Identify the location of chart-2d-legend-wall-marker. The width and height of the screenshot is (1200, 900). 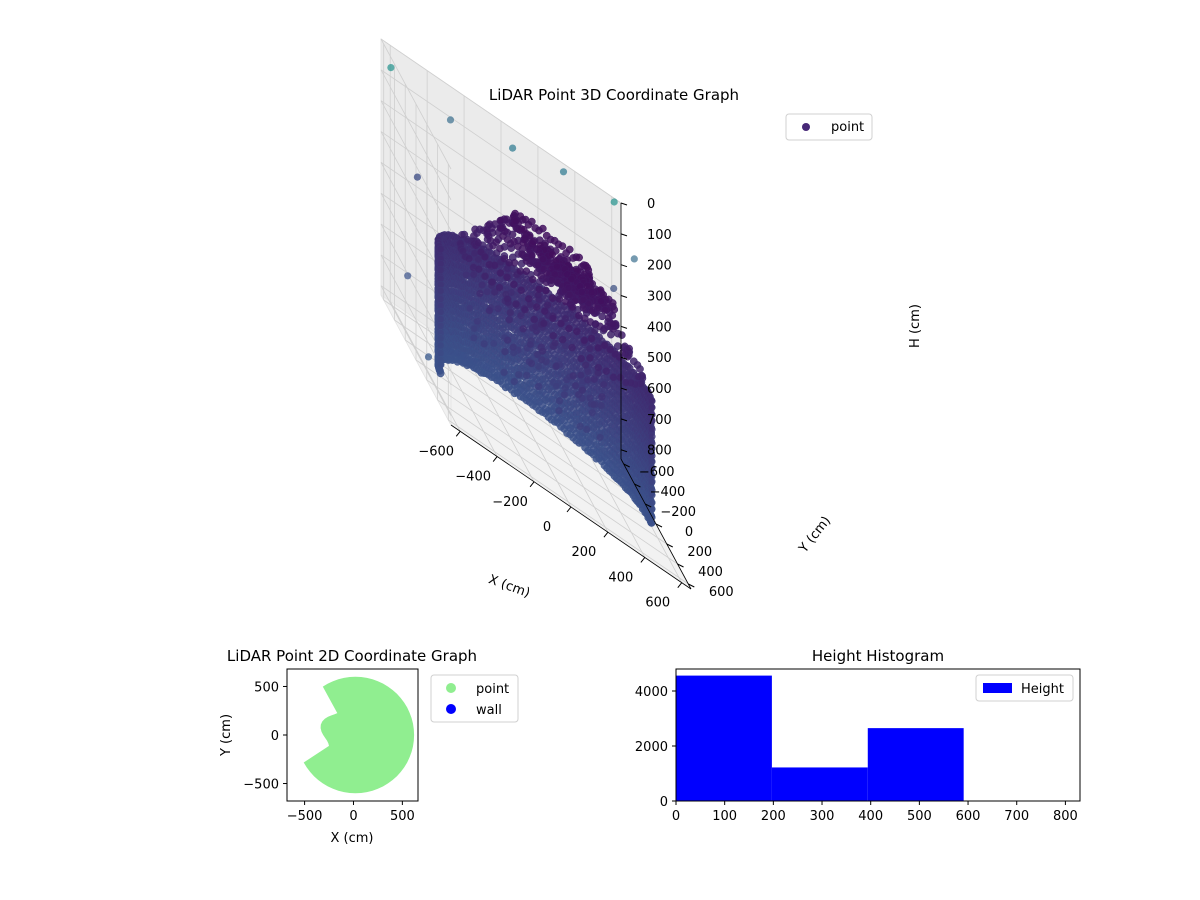
(451, 709).